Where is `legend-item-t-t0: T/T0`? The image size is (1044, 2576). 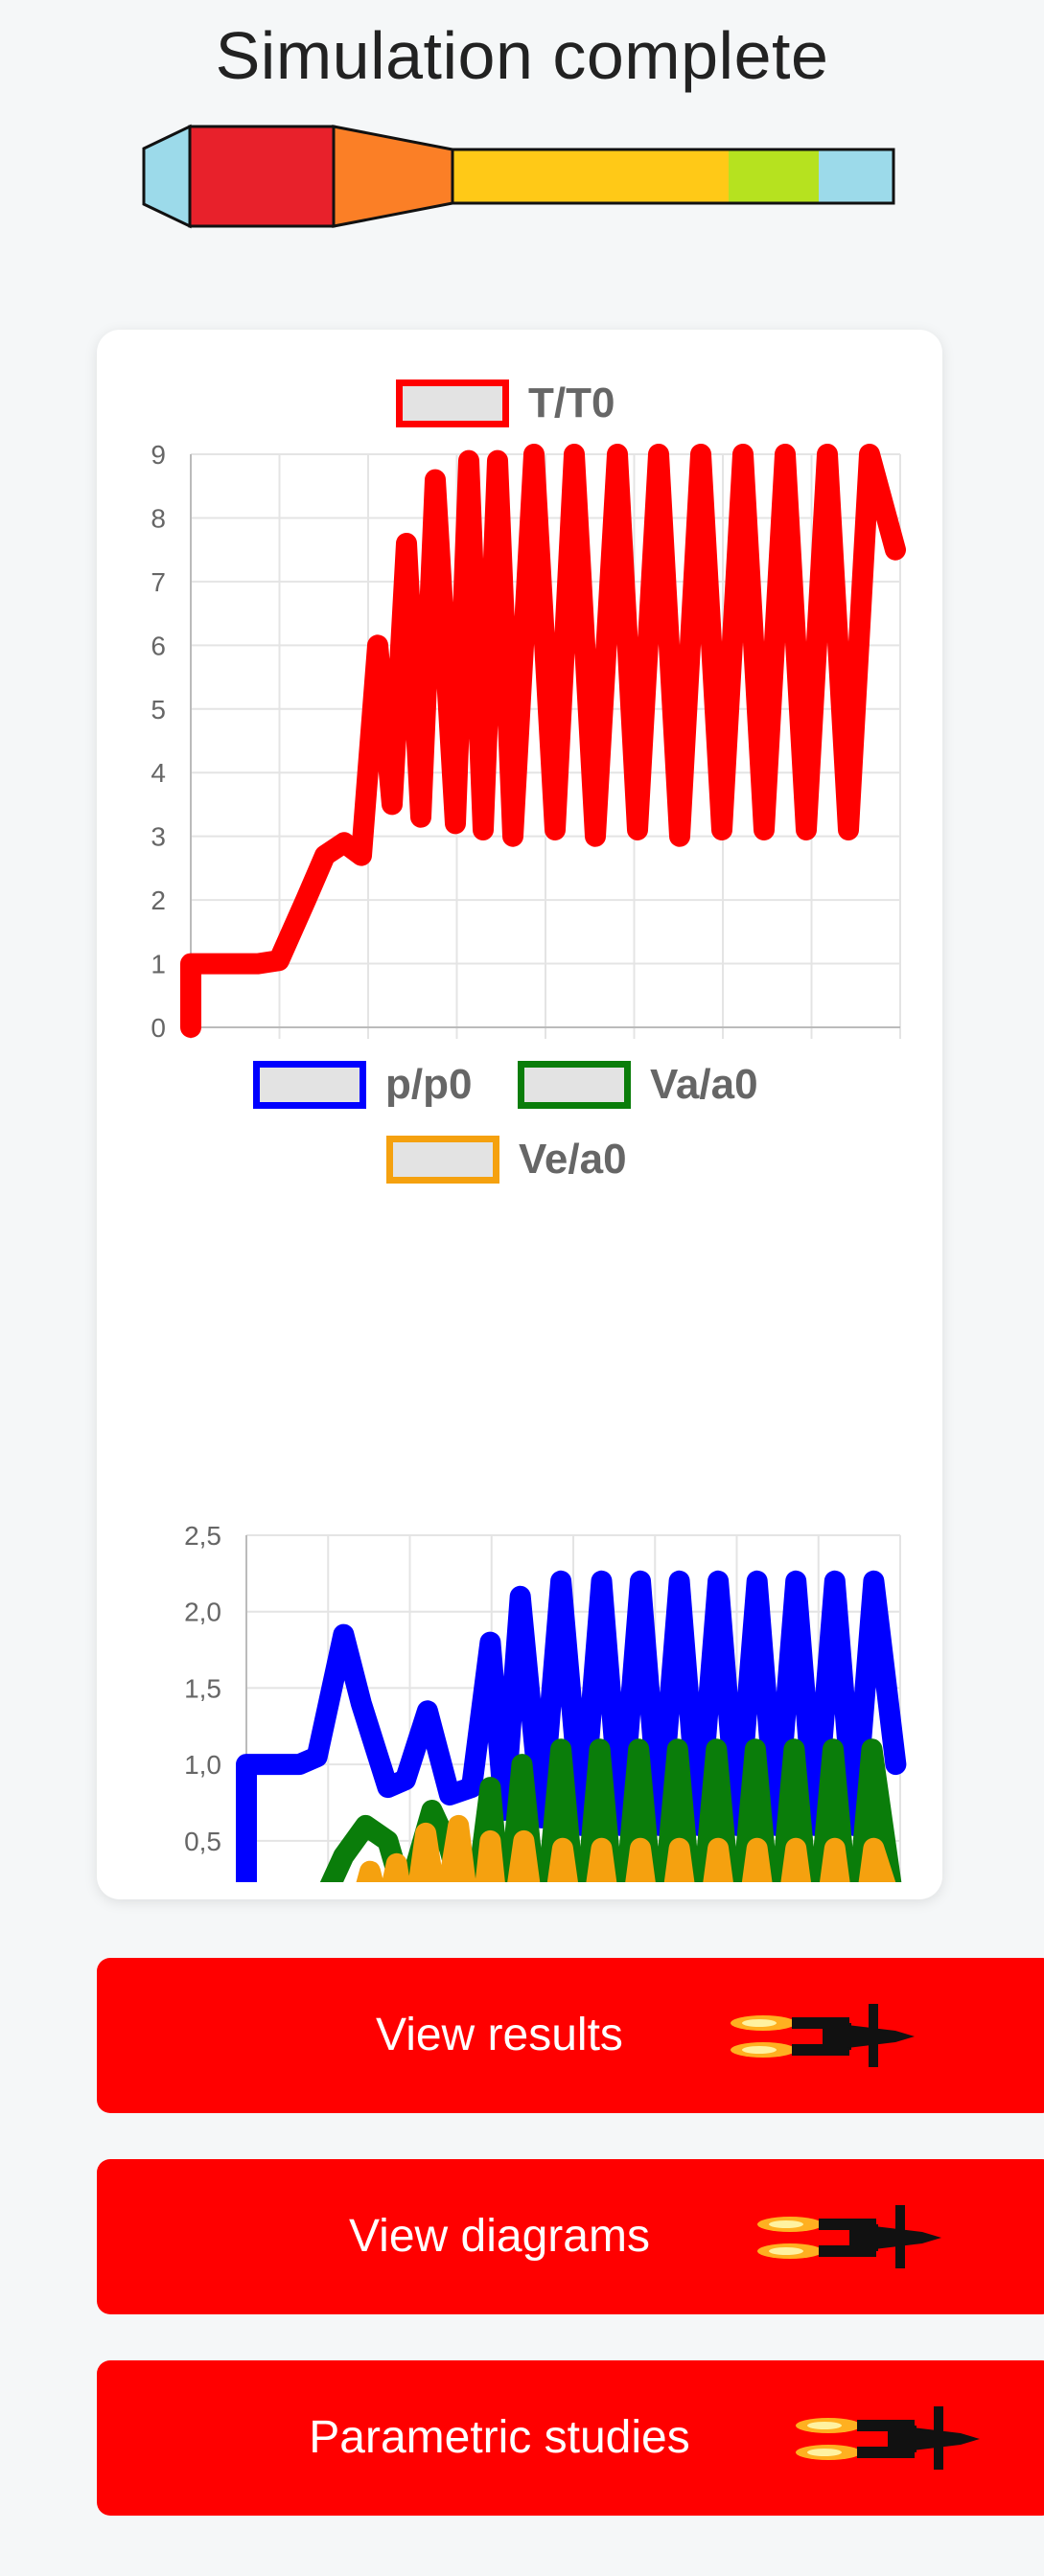
legend-item-t-t0: T/T0 is located at coordinates (505, 403).